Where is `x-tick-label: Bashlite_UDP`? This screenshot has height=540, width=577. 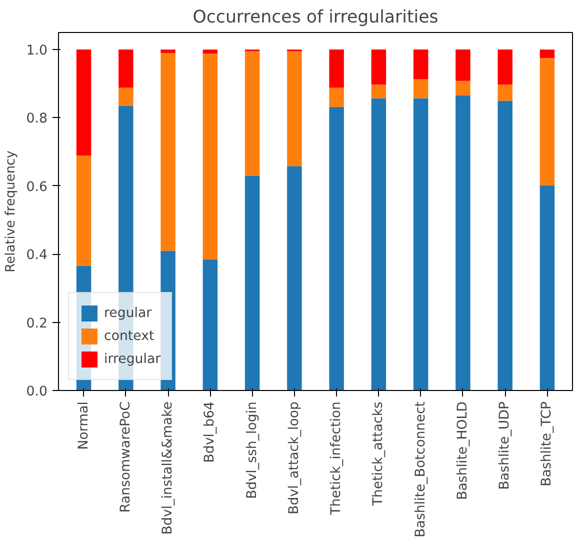 x-tick-label: Bashlite_UDP is located at coordinates (505, 445).